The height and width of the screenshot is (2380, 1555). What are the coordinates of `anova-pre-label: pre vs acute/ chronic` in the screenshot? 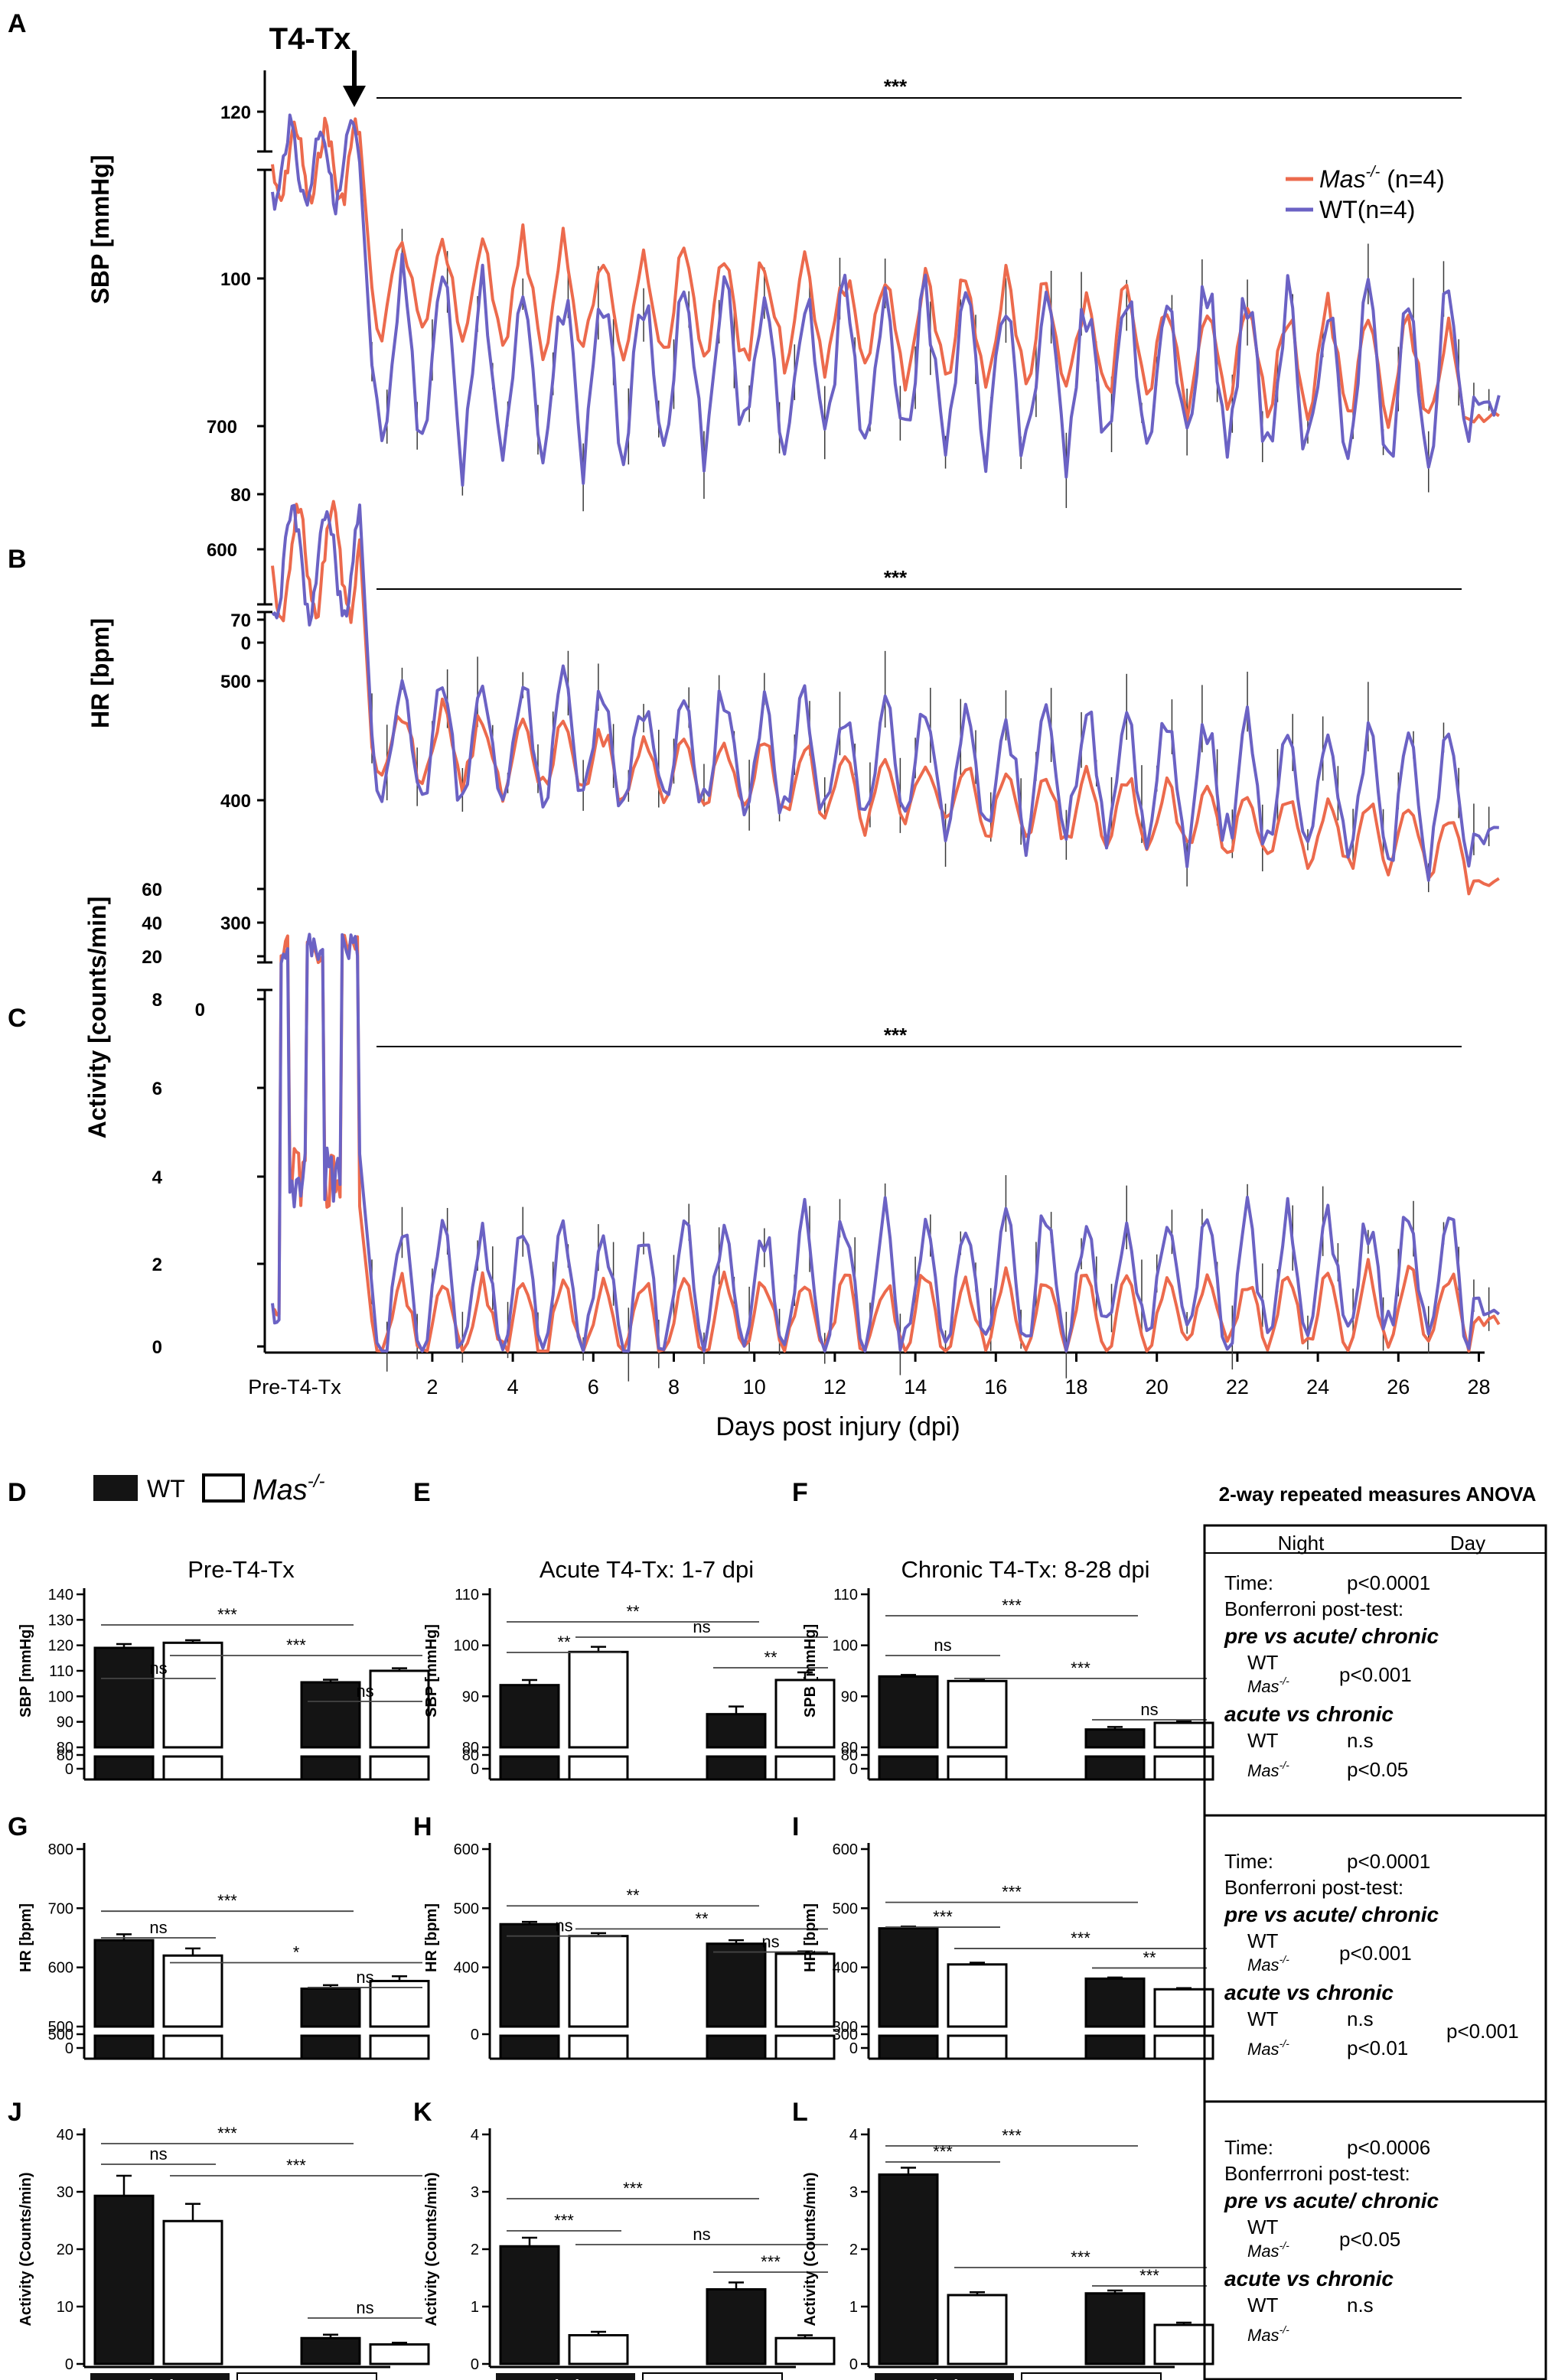 It's located at (1331, 2200).